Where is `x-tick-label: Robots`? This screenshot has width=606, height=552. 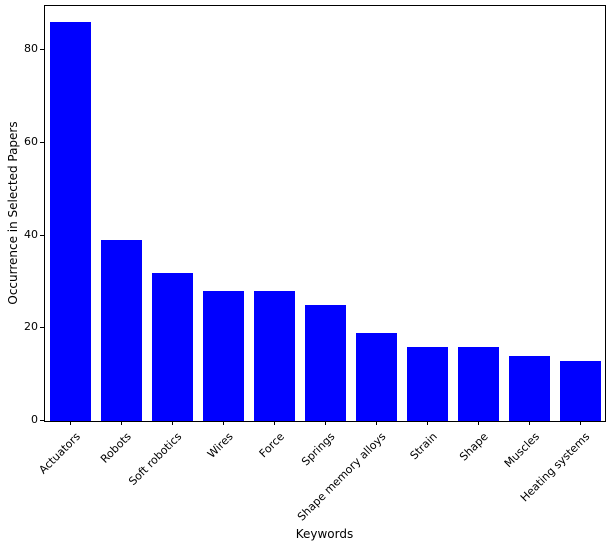 x-tick-label: Robots is located at coordinates (115, 448).